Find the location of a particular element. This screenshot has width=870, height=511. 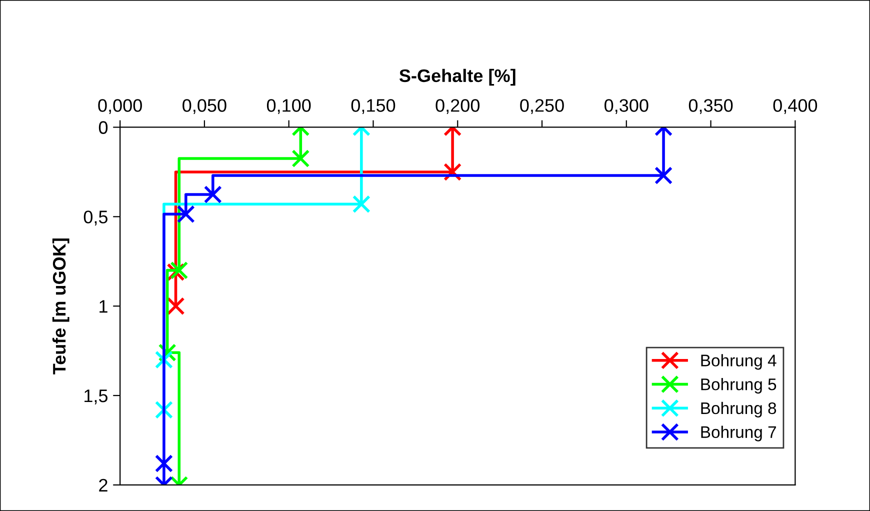

y-tick-label: 1 is located at coordinates (104, 306).